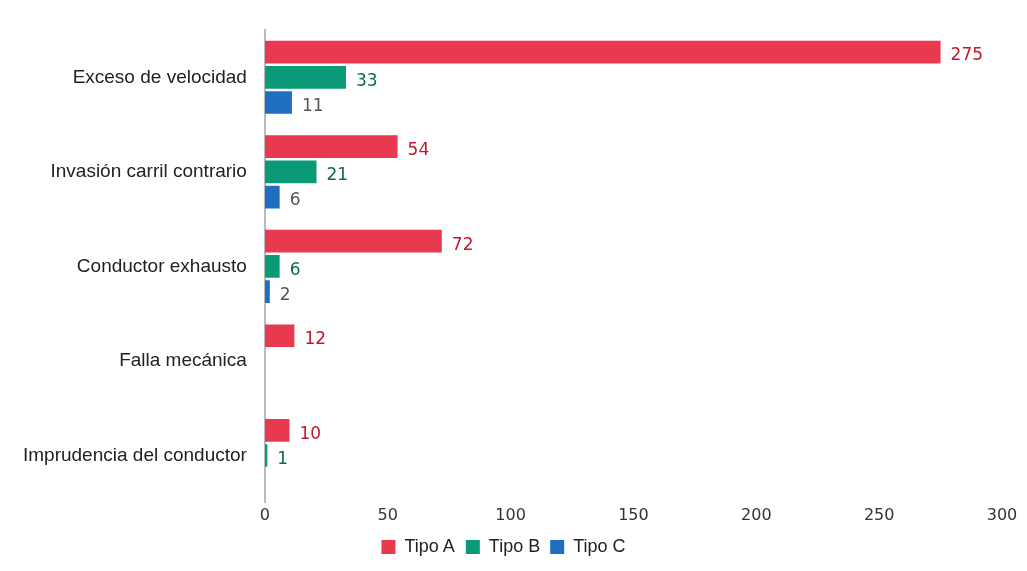 The height and width of the screenshot is (571, 1027). Describe the element at coordinates (161, 265) in the screenshot. I see `y-tick-label: Conductor exhausto` at that location.